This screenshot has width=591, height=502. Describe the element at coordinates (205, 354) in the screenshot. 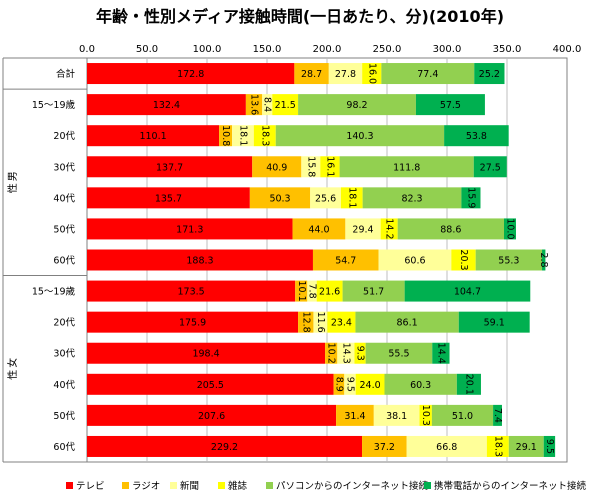

I see `data-label: 198.4` at that location.